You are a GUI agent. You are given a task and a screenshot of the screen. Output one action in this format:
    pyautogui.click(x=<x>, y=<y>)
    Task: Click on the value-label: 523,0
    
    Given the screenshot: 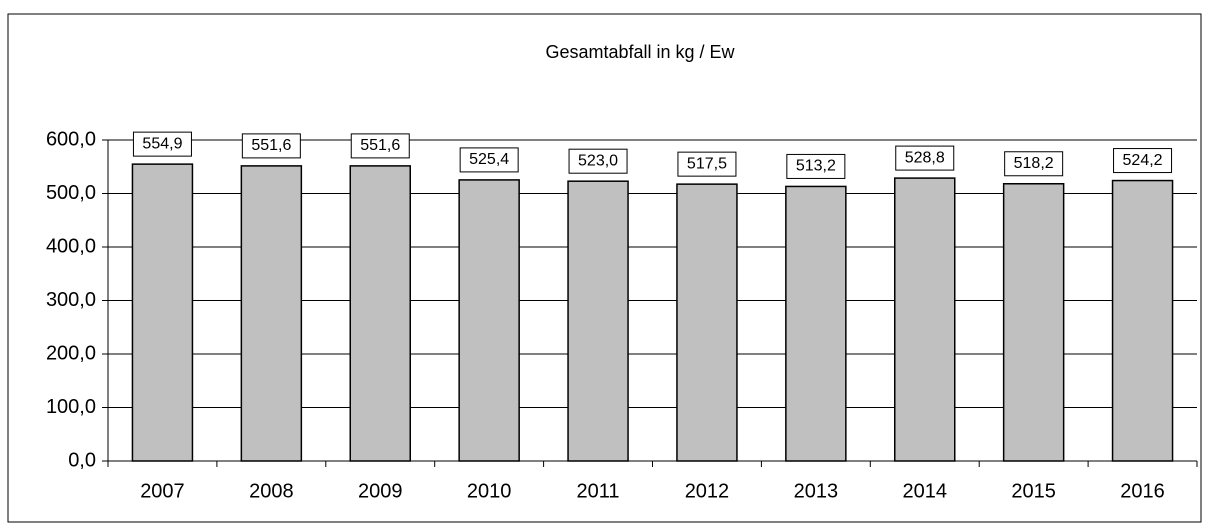 What is the action you would take?
    pyautogui.click(x=598, y=160)
    